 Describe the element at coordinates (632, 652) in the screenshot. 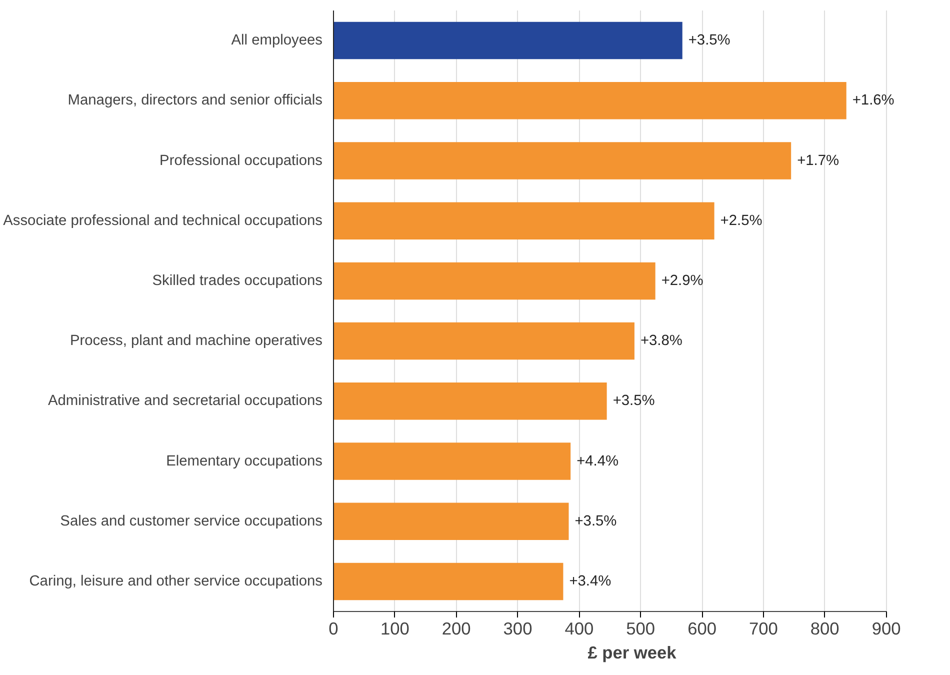

I see `x-axis-title: £ per week` at that location.